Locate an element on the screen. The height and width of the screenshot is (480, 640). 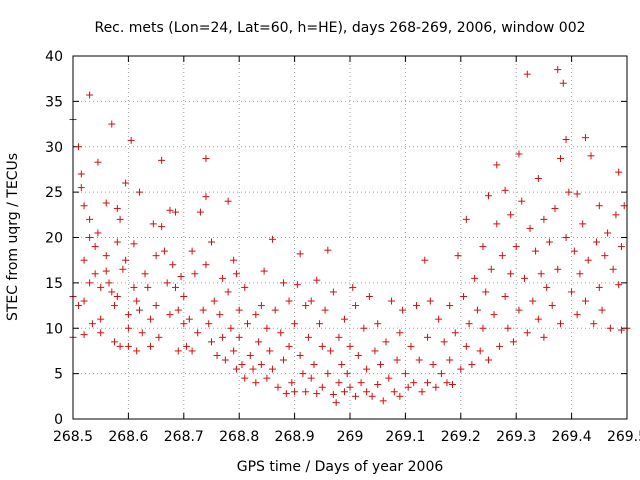
y-tick-label: 15 is located at coordinates (54, 284).